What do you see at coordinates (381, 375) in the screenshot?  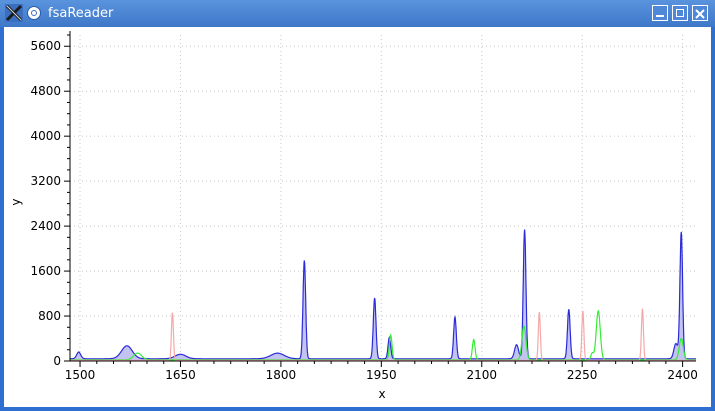 I see `x-tick-label: 1950` at bounding box center [381, 375].